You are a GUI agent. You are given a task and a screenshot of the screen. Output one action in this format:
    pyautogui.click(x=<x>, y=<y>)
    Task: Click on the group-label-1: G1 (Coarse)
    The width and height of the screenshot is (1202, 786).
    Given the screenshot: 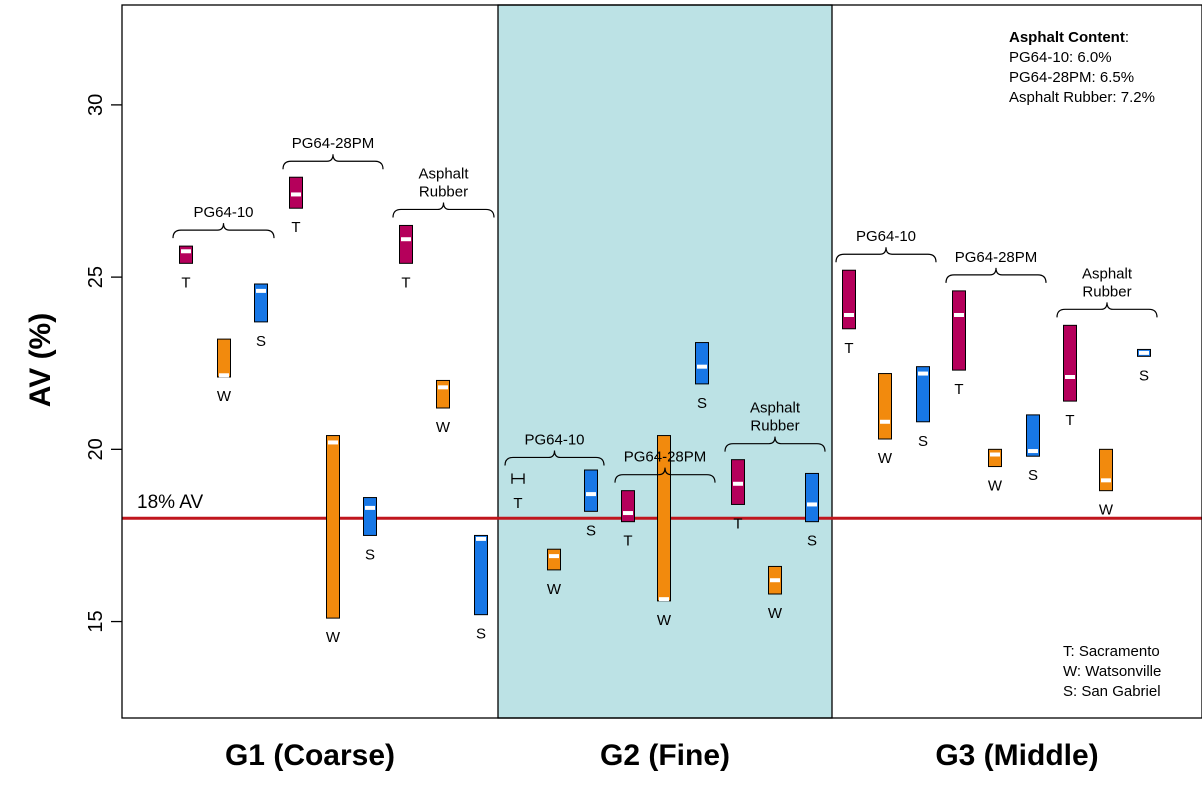 What is the action you would take?
    pyautogui.click(x=310, y=755)
    